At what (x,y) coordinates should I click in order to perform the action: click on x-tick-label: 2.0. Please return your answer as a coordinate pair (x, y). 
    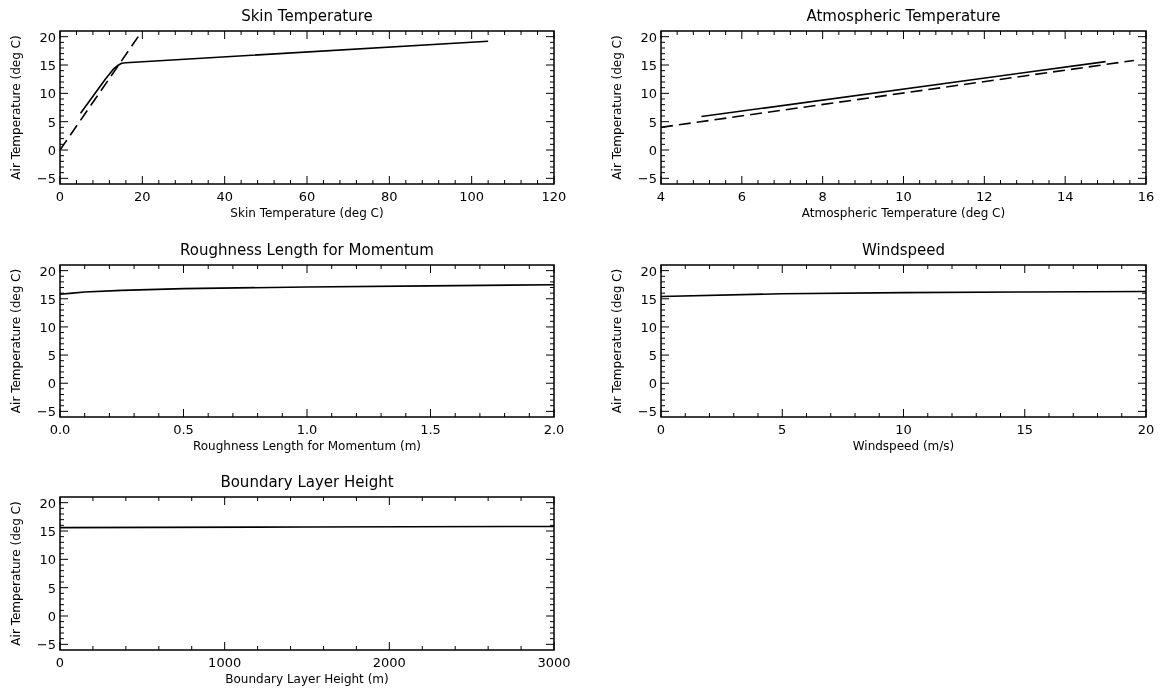
    Looking at the image, I should click on (554, 429).